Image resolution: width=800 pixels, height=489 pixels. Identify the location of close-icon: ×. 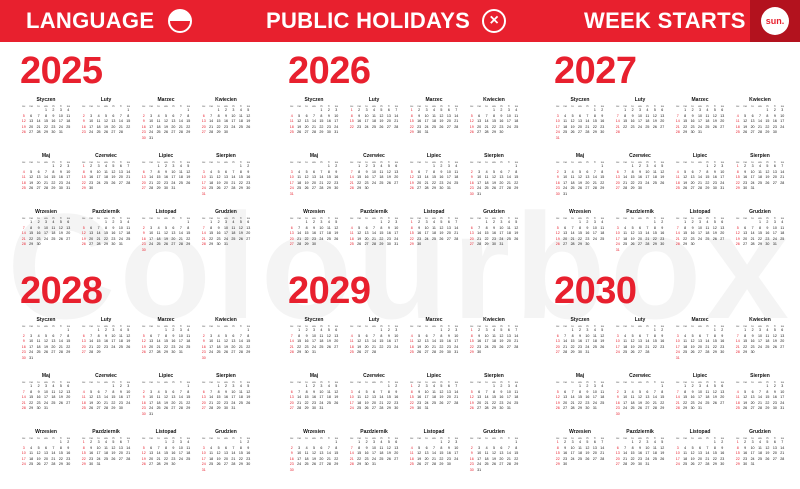
(494, 21).